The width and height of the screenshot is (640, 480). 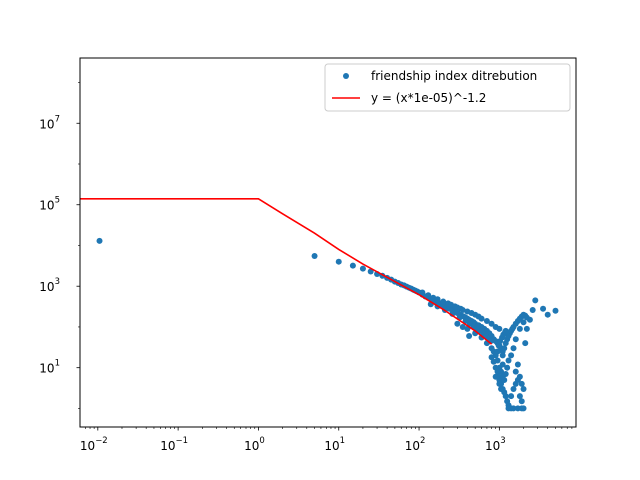 I want to click on y-tick-label: 10³, so click(x=49, y=285).